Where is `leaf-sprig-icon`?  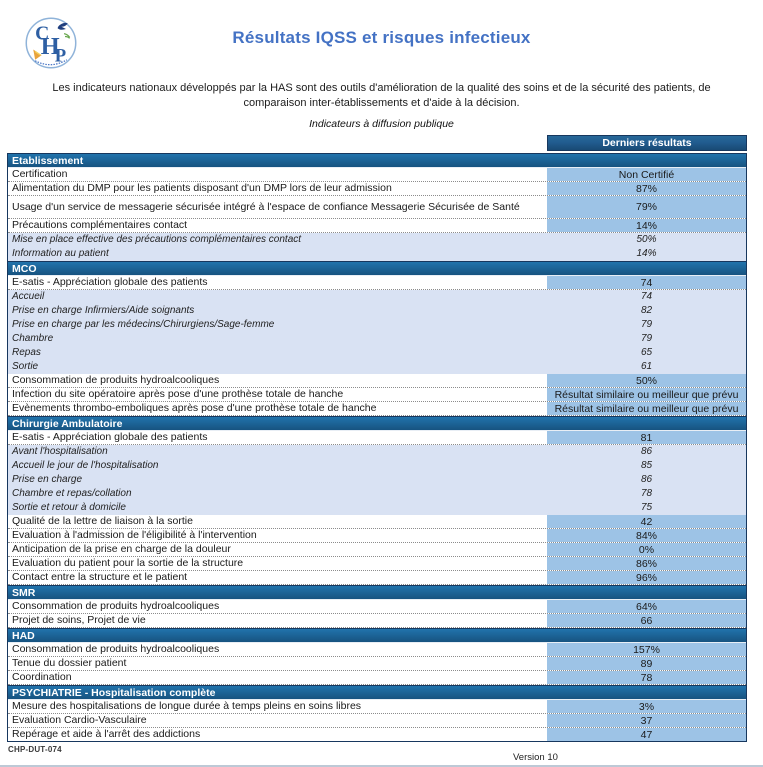
leaf-sprig-icon is located at coordinates (67, 36).